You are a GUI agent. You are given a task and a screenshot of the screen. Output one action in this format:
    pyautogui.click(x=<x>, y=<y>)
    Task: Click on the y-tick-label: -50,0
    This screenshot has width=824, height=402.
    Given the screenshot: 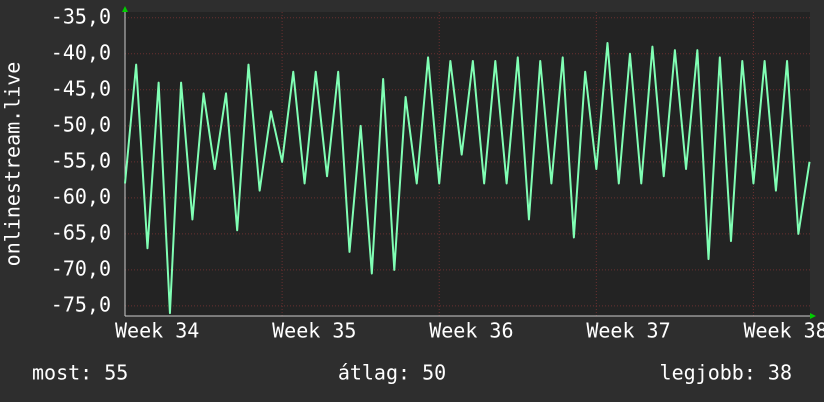 What is the action you would take?
    pyautogui.click(x=81, y=124)
    